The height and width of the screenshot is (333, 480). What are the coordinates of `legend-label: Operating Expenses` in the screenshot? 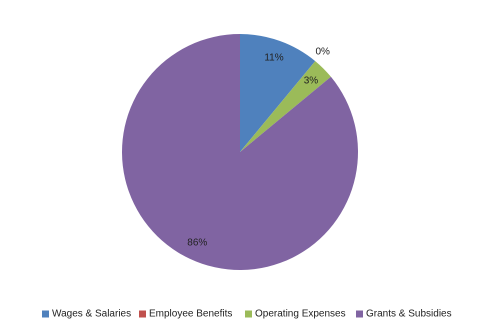 It's located at (300, 314).